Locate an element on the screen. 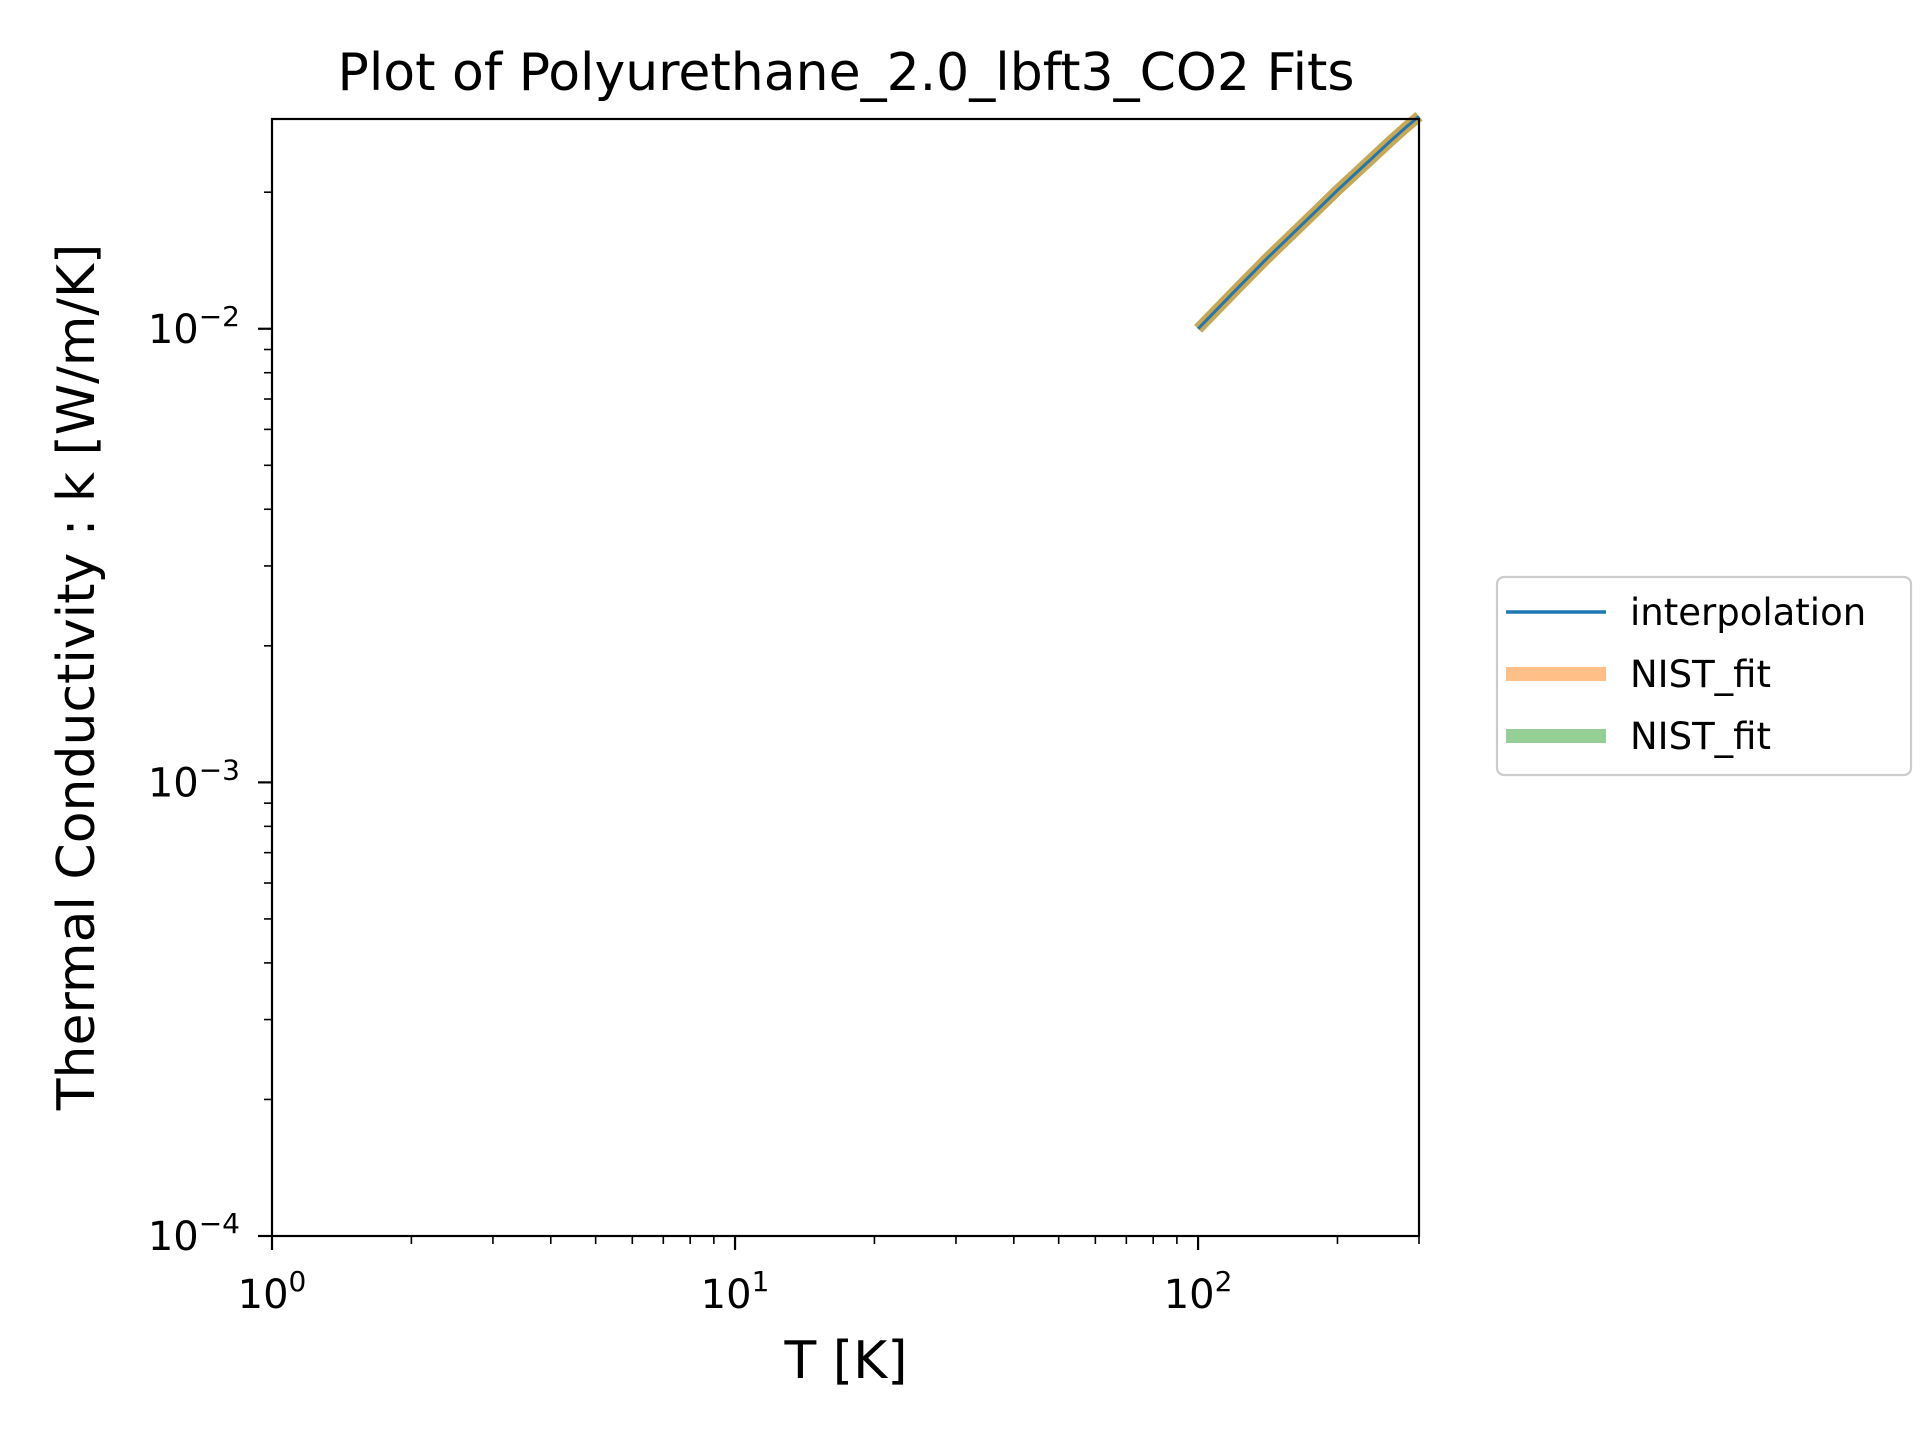 The width and height of the screenshot is (1920, 1440). x-tick-label: 10⁰ is located at coordinates (272, 1291).